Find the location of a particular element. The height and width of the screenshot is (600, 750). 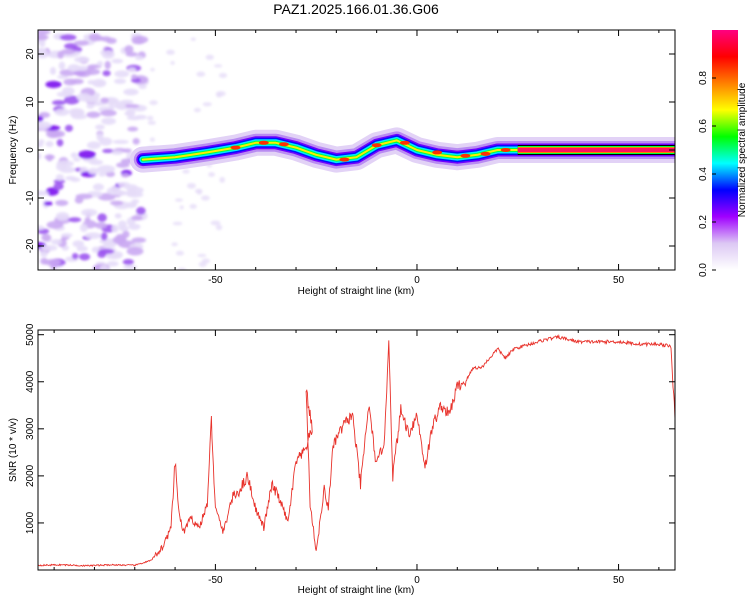

snr-y-tick-label: 1000 is located at coordinates (30, 522).